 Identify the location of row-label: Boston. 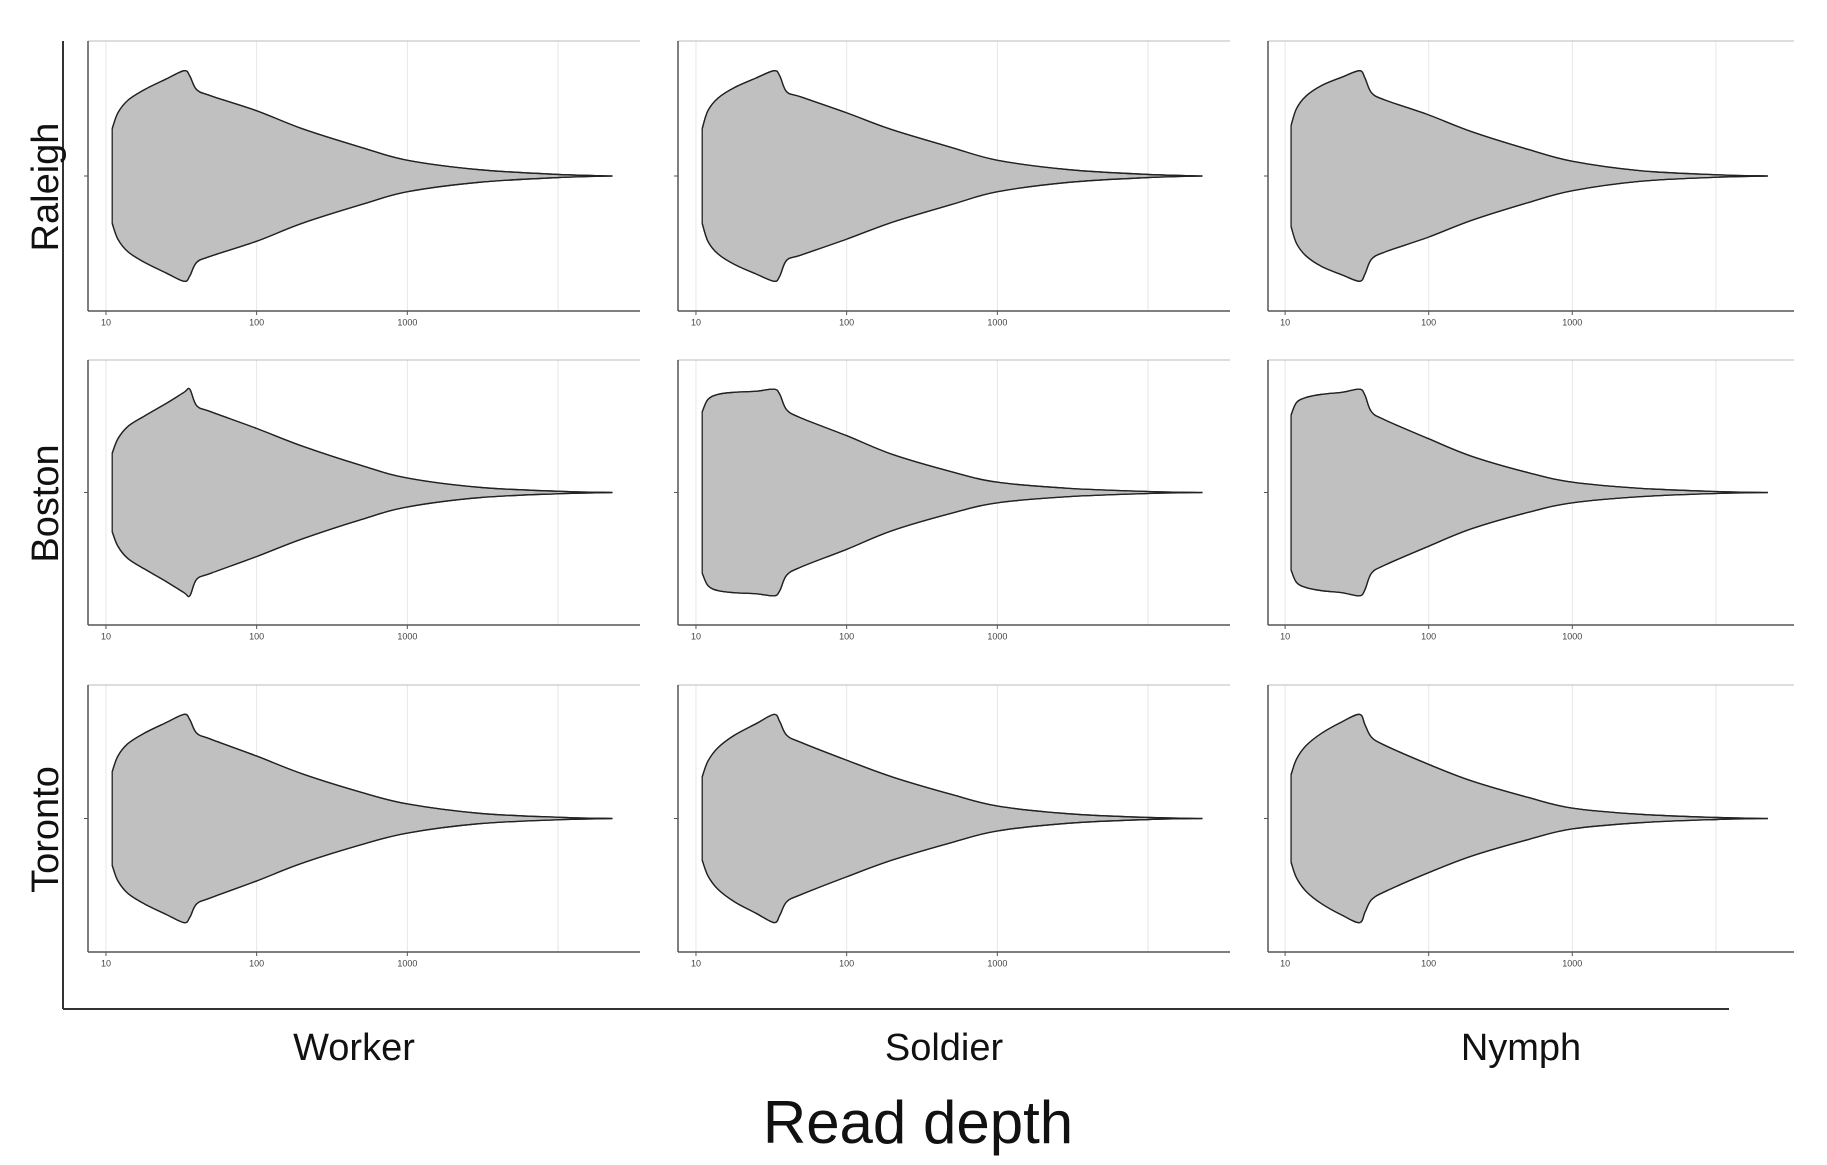
(46, 503).